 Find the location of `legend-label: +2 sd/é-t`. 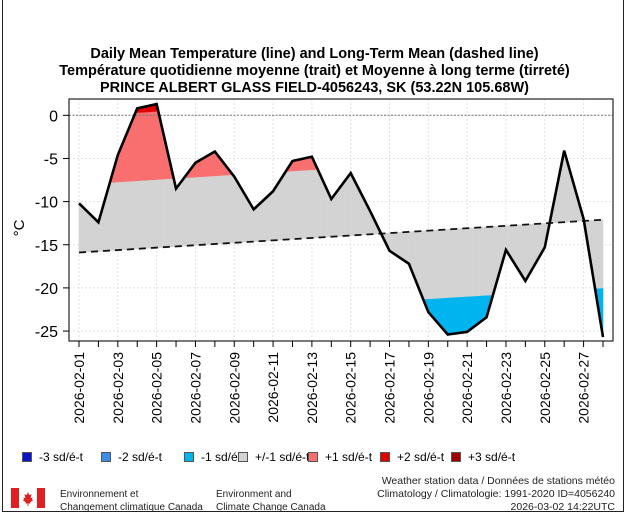

legend-label: +2 sd/é-t is located at coordinates (421, 457).